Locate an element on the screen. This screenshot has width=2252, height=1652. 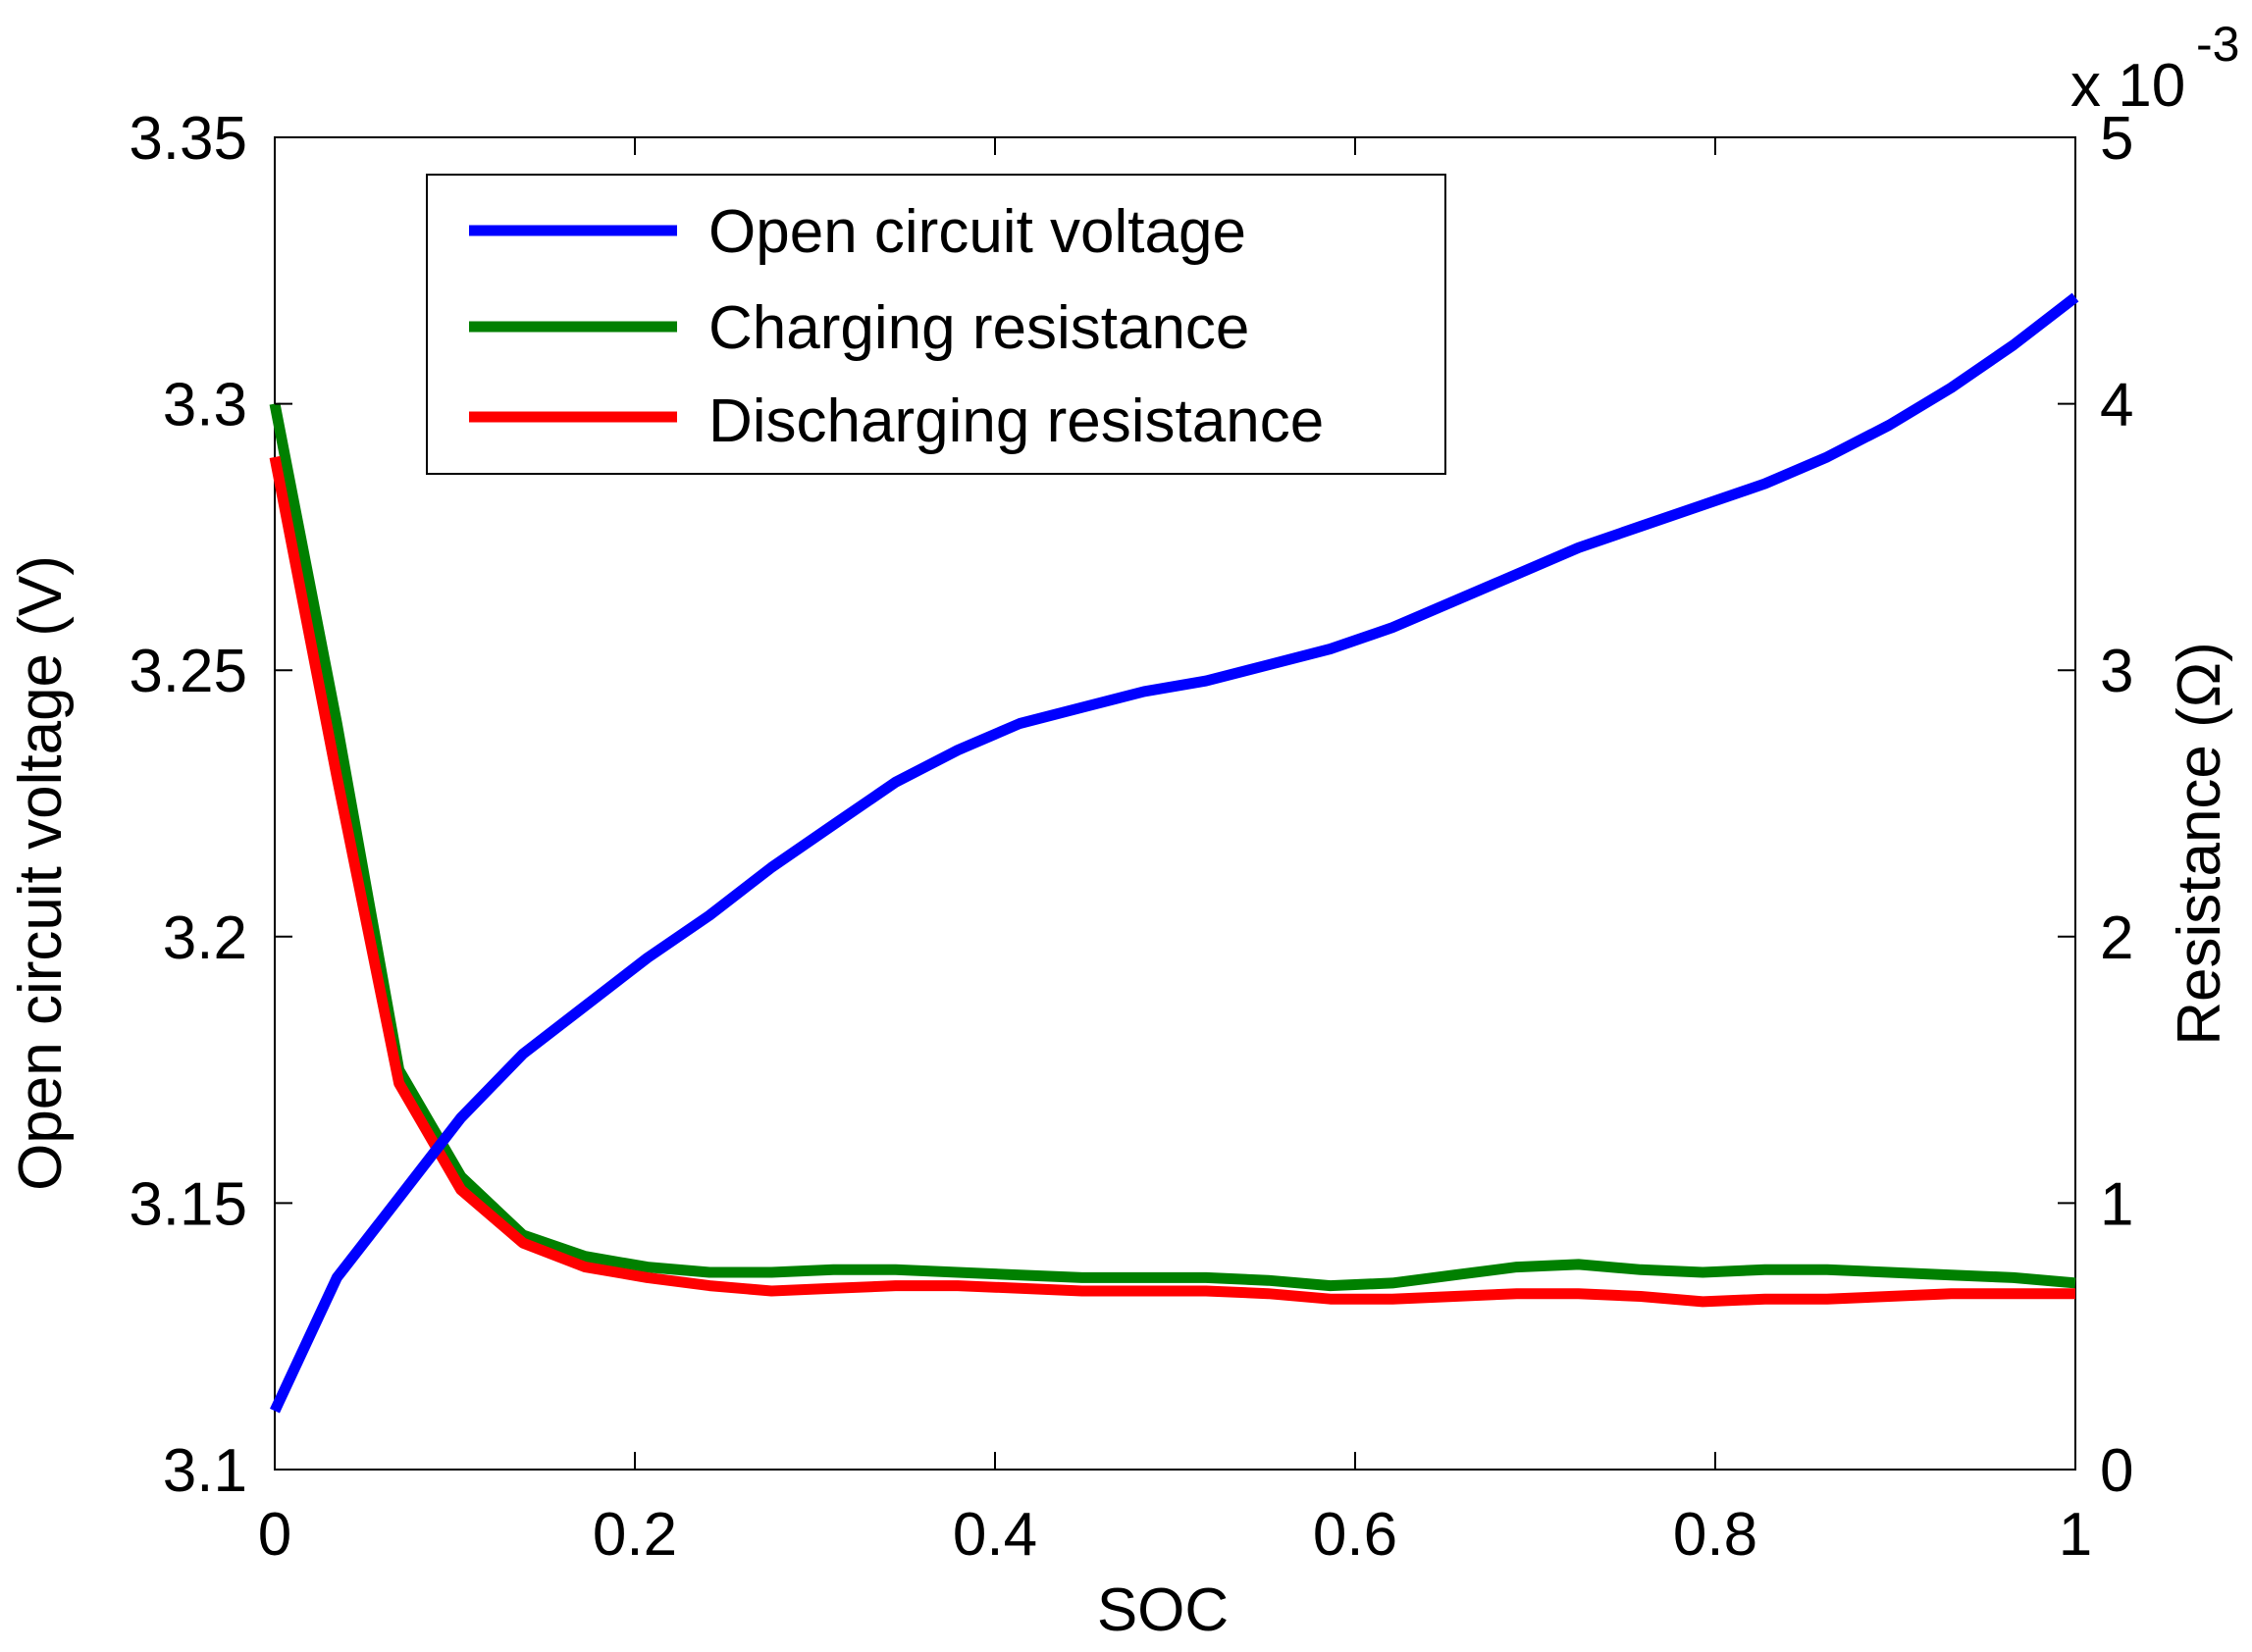
right-y-tick-label: 2 is located at coordinates (2116, 938).